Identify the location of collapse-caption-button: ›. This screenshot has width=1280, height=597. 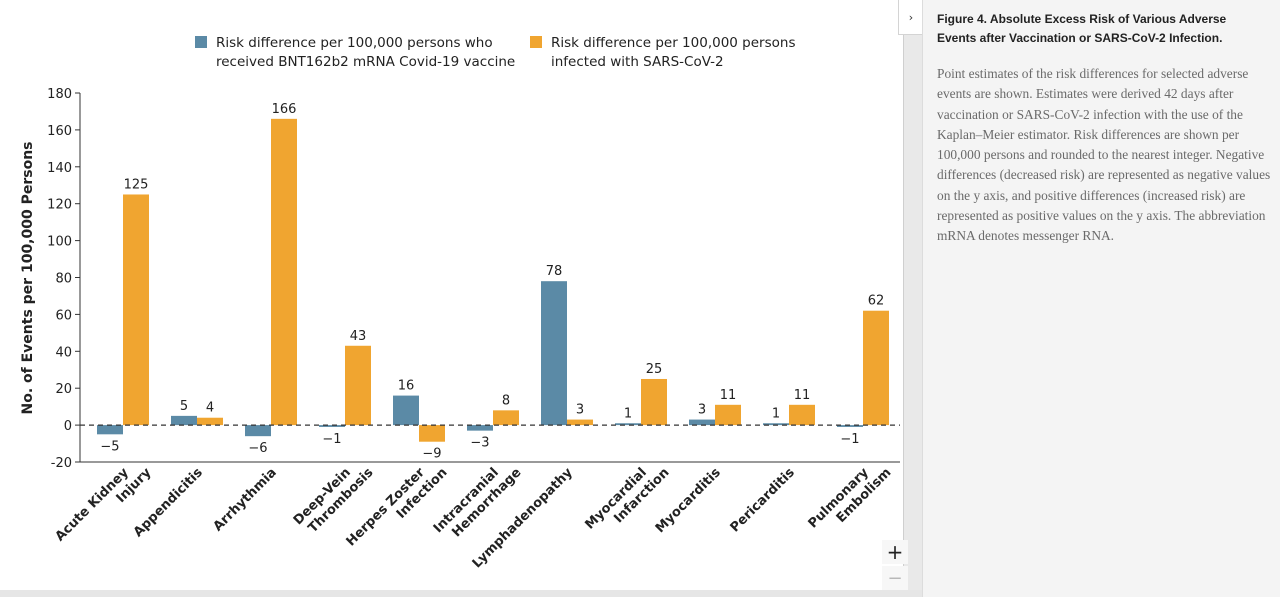
(911, 17).